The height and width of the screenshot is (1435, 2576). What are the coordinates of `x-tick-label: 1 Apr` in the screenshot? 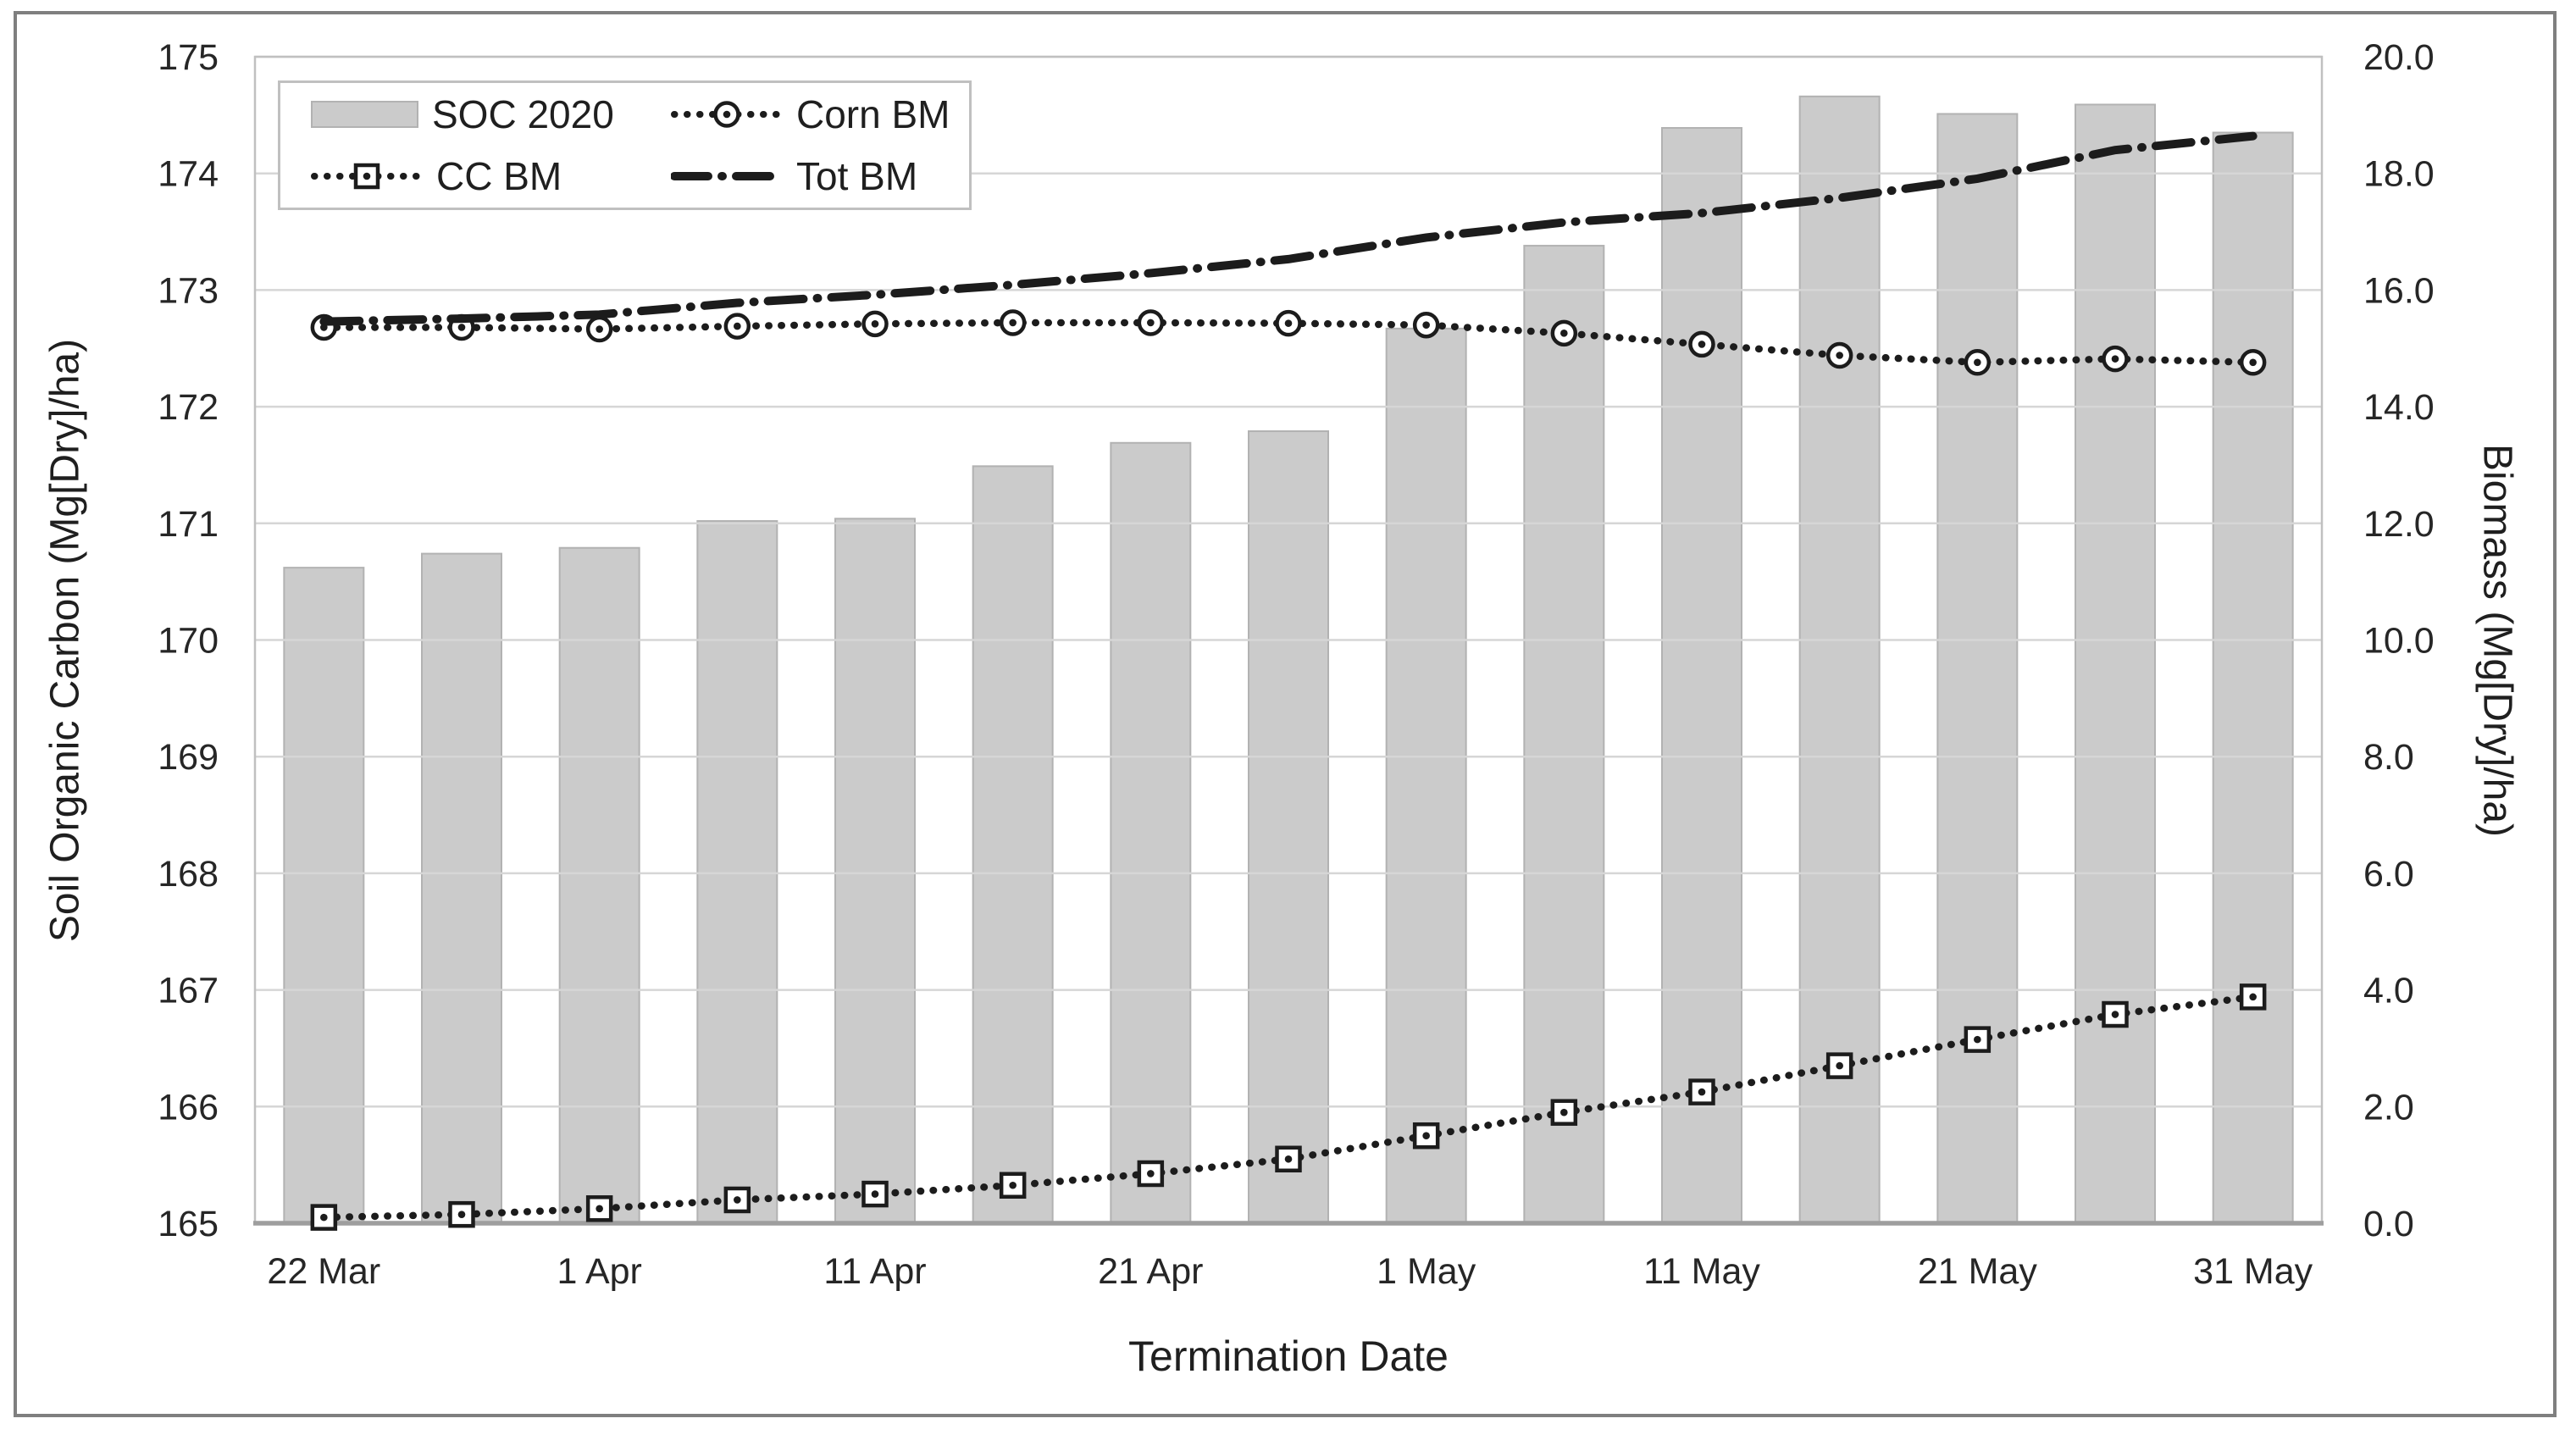 It's located at (599, 1271).